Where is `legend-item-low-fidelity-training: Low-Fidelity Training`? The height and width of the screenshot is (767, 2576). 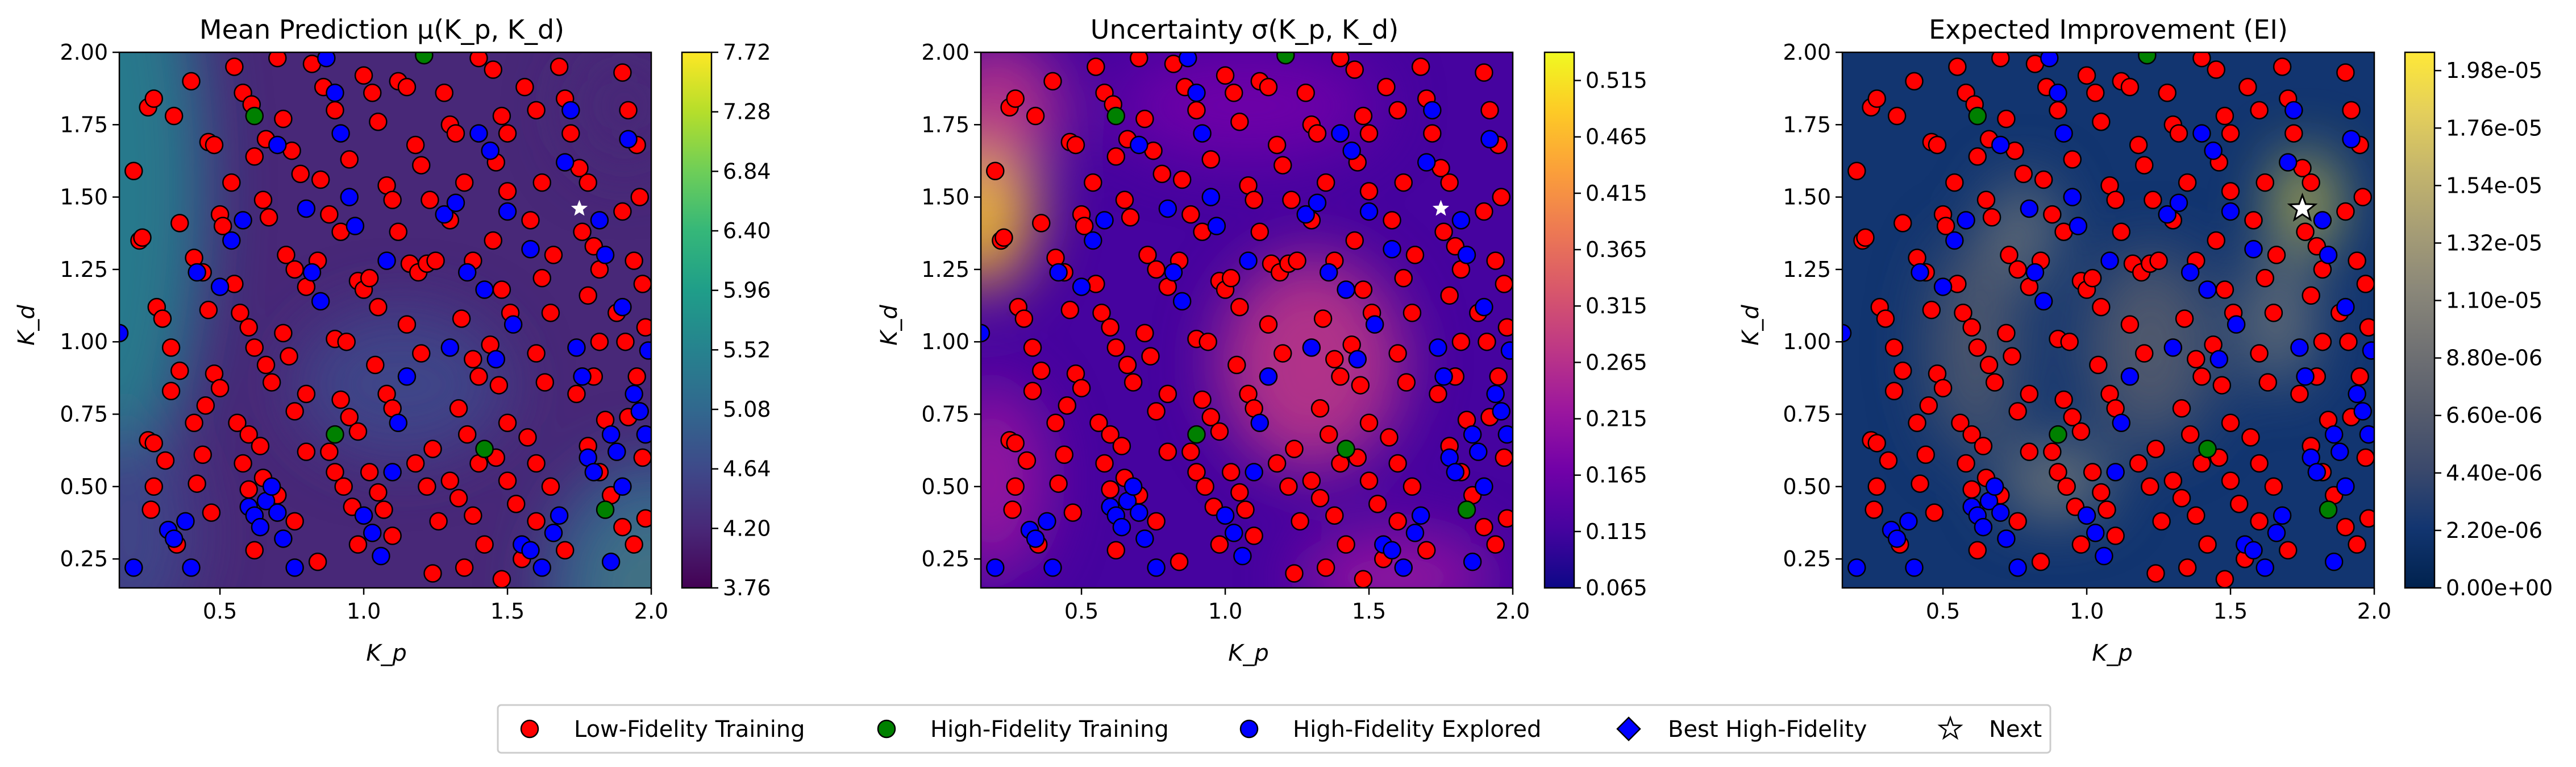 legend-item-low-fidelity-training: Low-Fidelity Training is located at coordinates (662, 729).